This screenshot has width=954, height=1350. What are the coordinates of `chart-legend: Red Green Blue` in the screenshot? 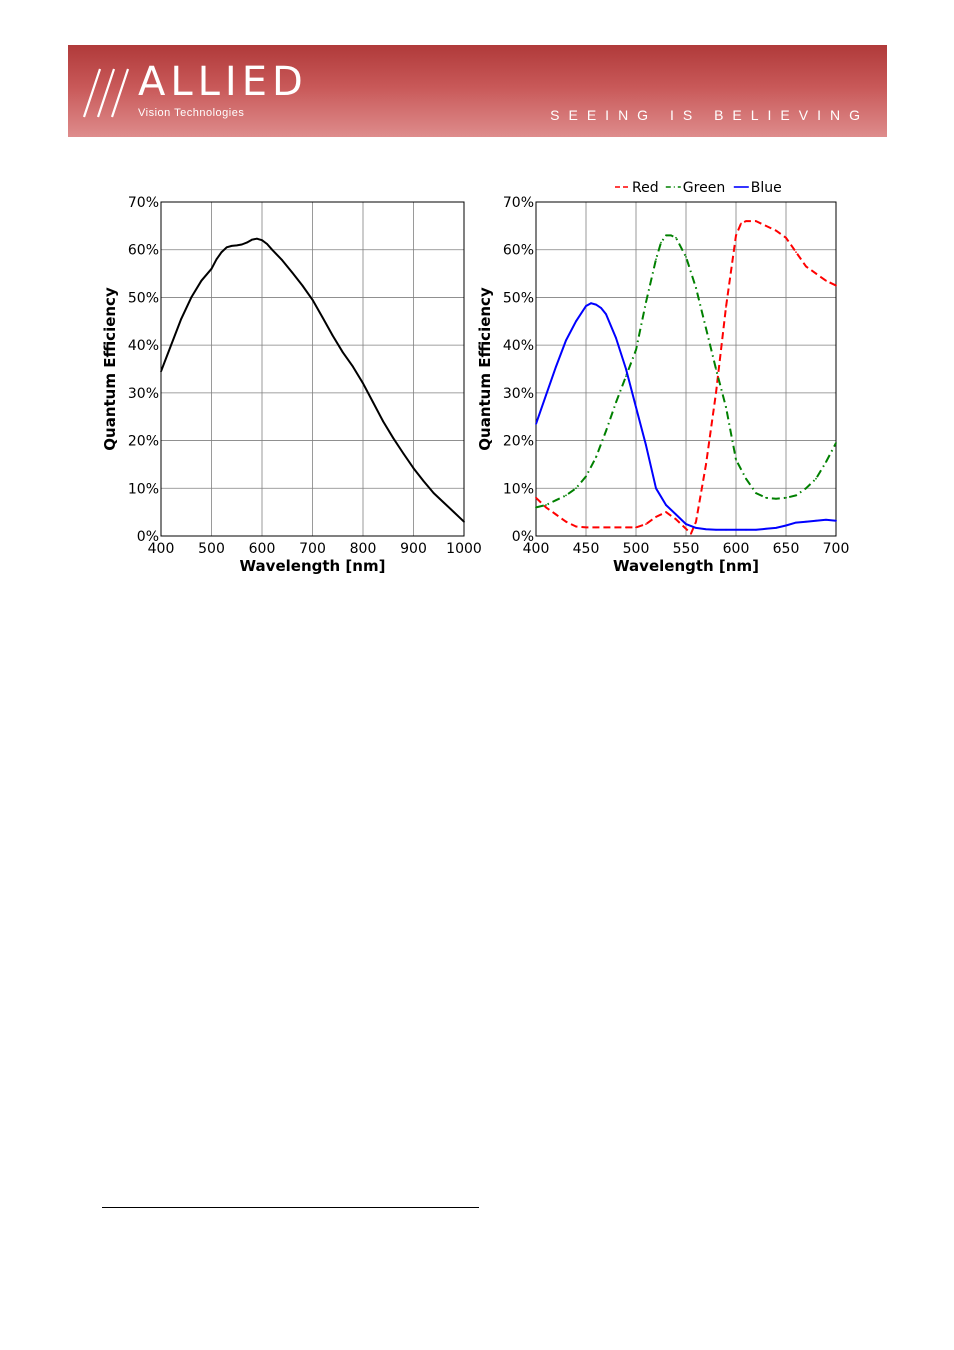 It's located at (698, 188).